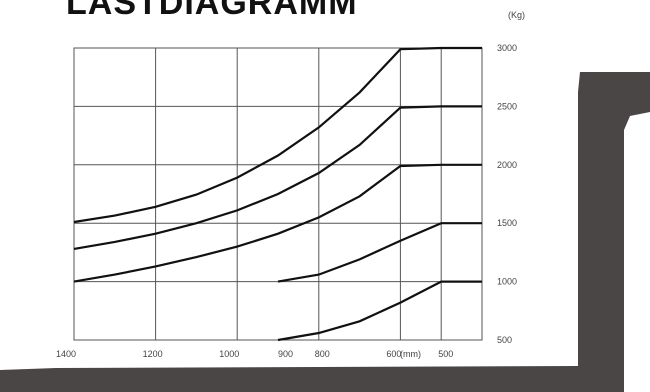 This screenshot has height=392, width=650. What do you see at coordinates (507, 194) in the screenshot?
I see `y-tick-labels: 3000 2500 2000 1500 1000 500` at bounding box center [507, 194].